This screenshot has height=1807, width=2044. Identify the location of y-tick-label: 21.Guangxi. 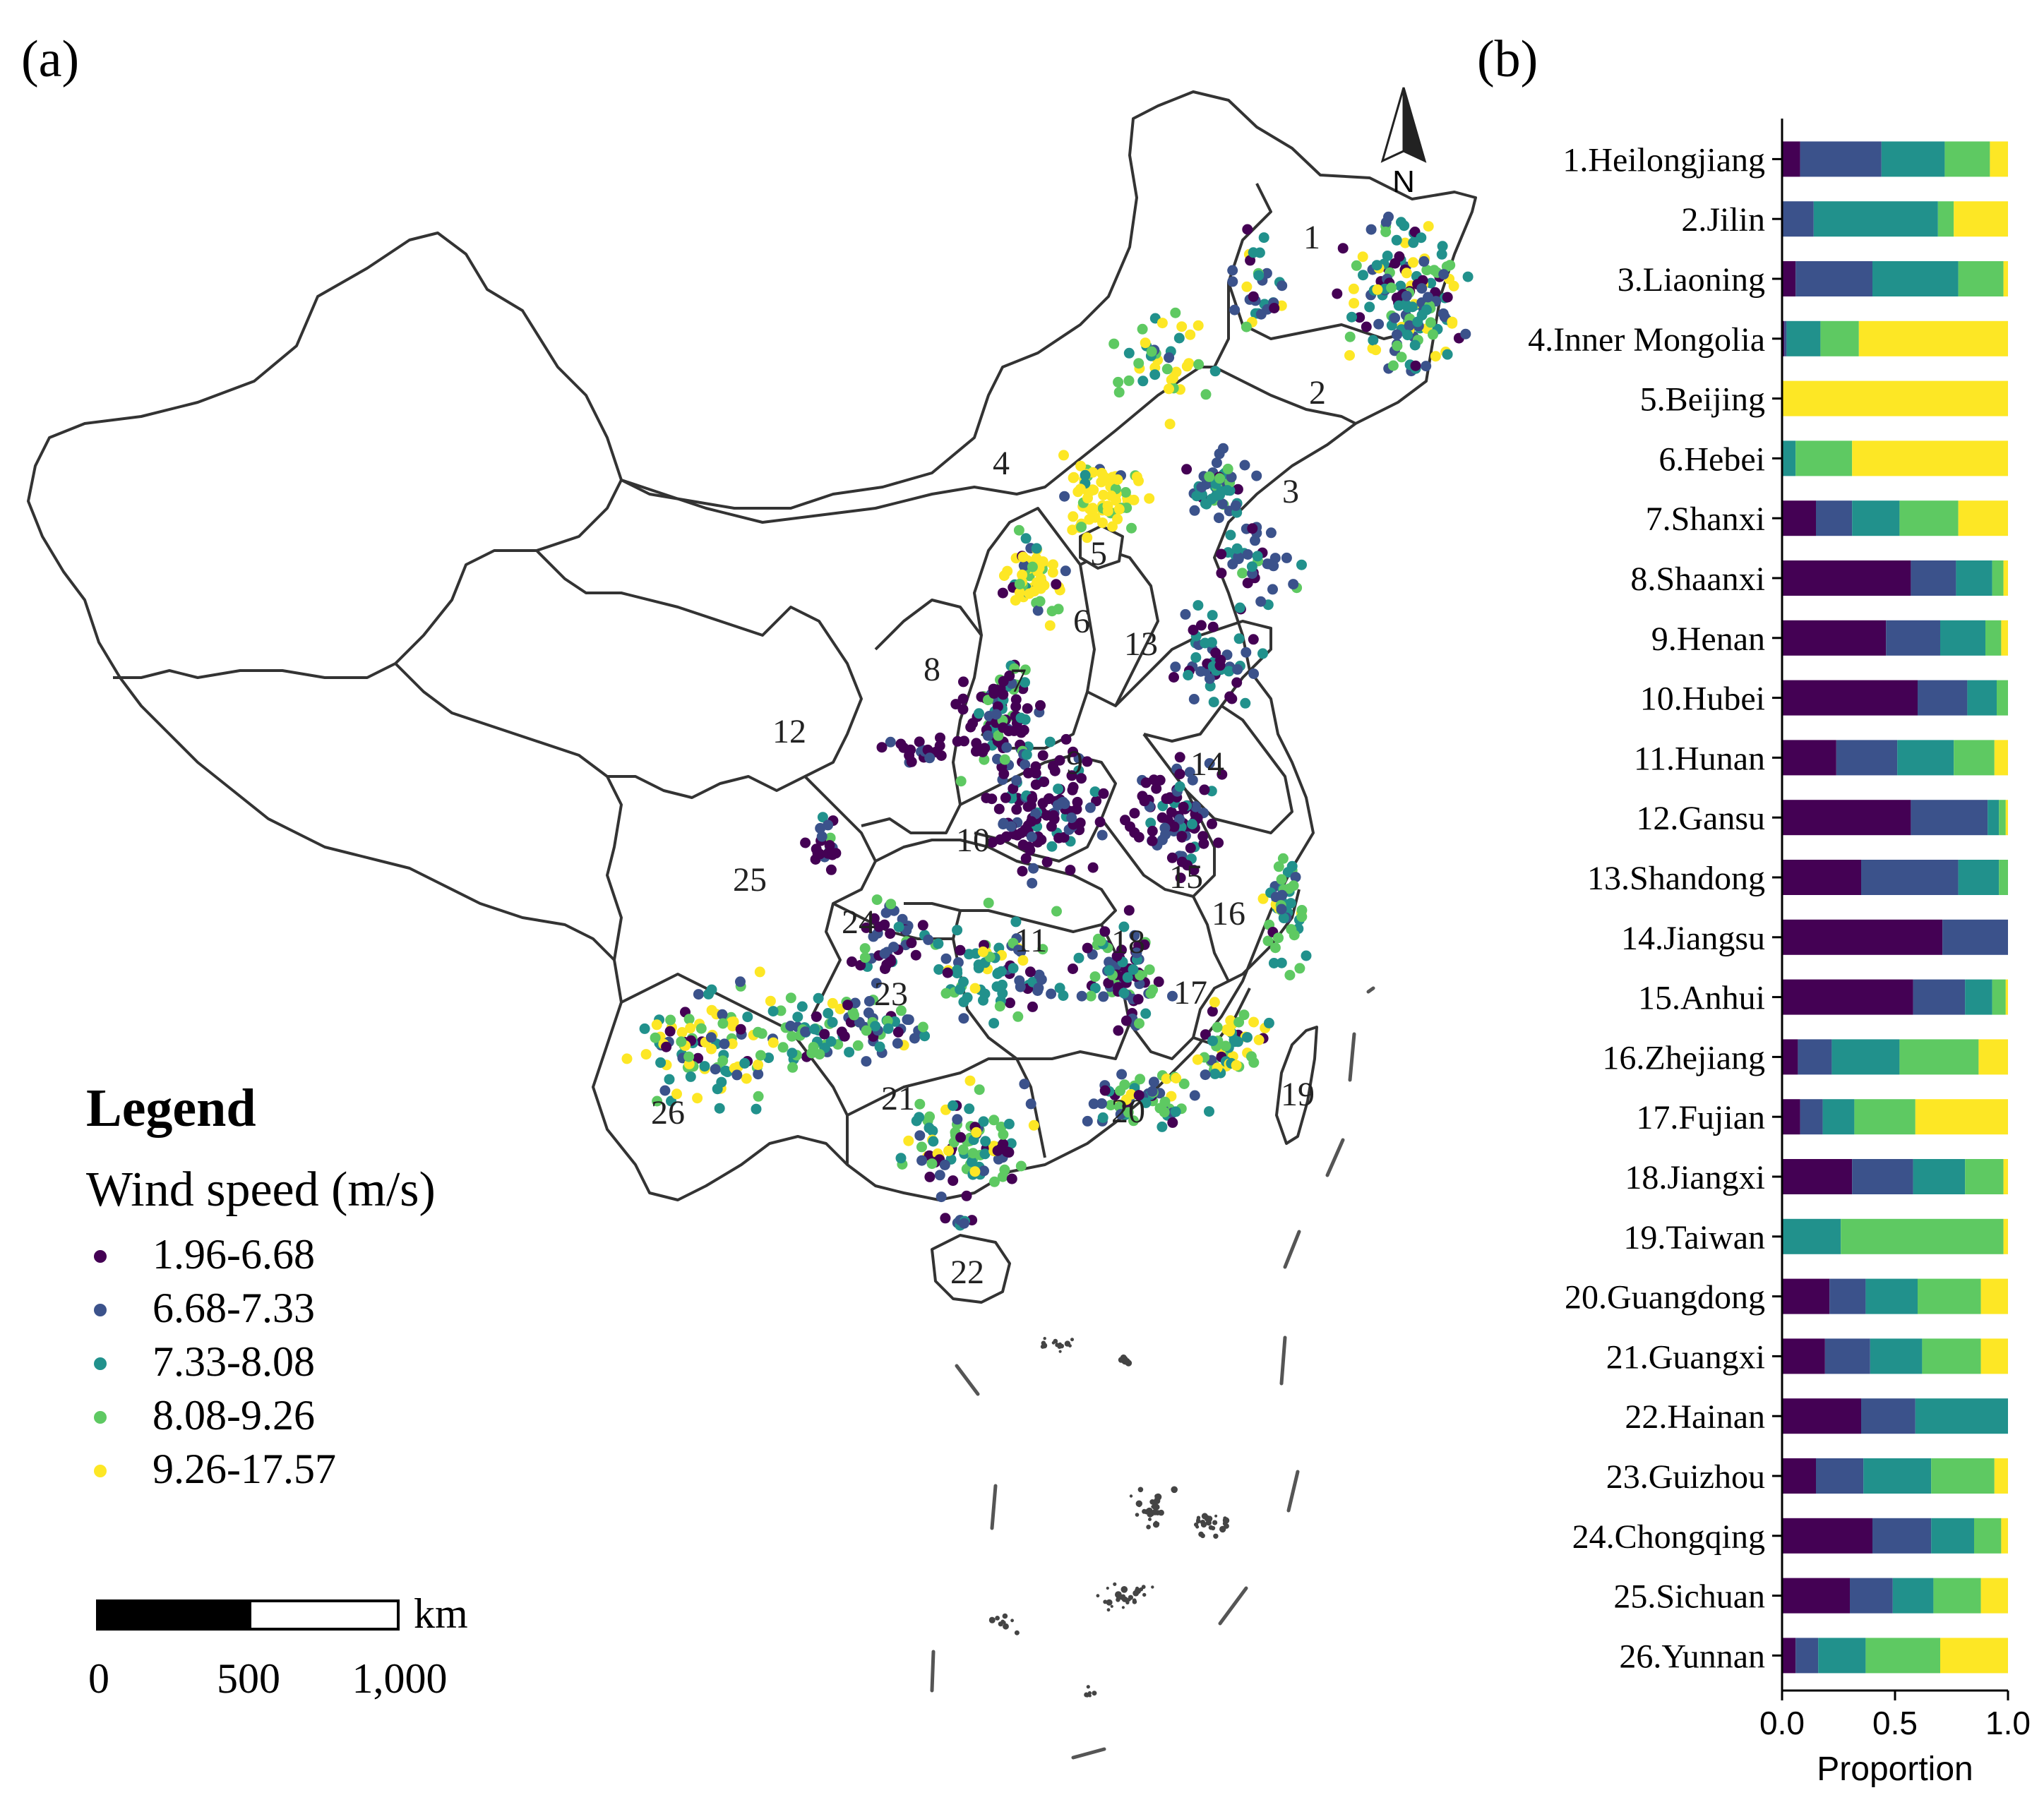
(1686, 1357).